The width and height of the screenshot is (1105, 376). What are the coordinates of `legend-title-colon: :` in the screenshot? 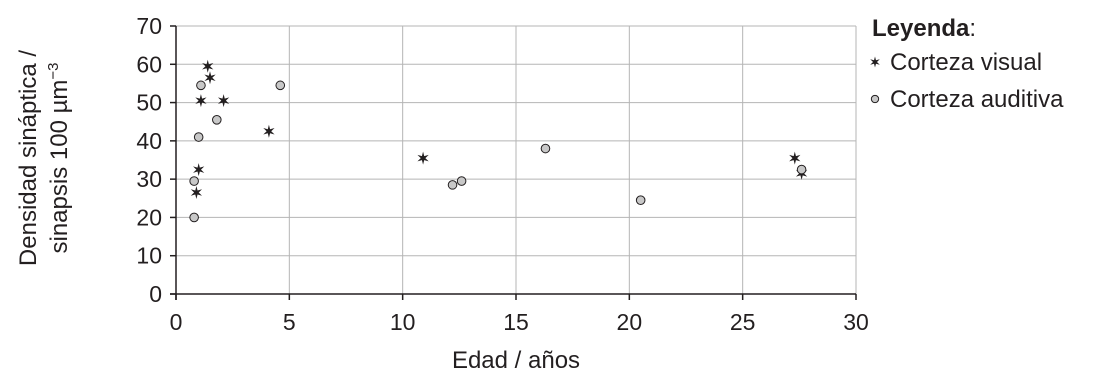 It's located at (972, 28).